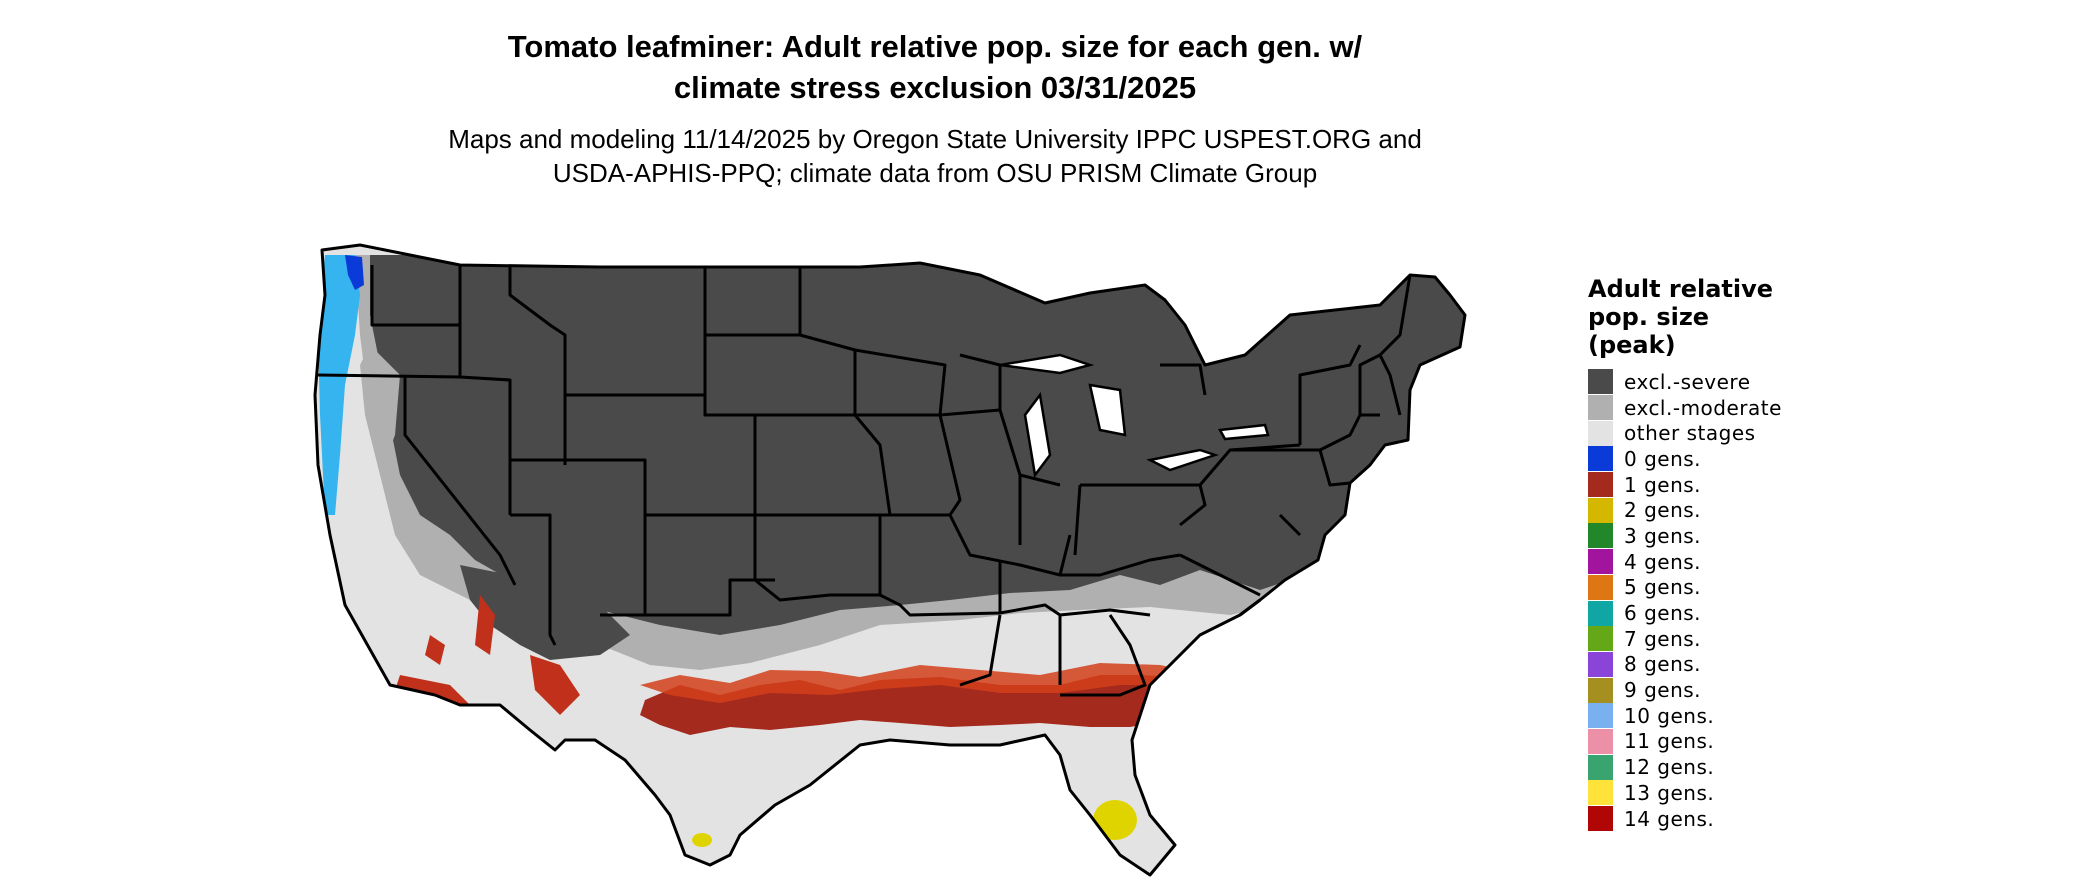 Image resolution: width=2100 pixels, height=895 pixels. Describe the element at coordinates (1663, 561) in the screenshot. I see `legend-label: 4 gens.` at that location.